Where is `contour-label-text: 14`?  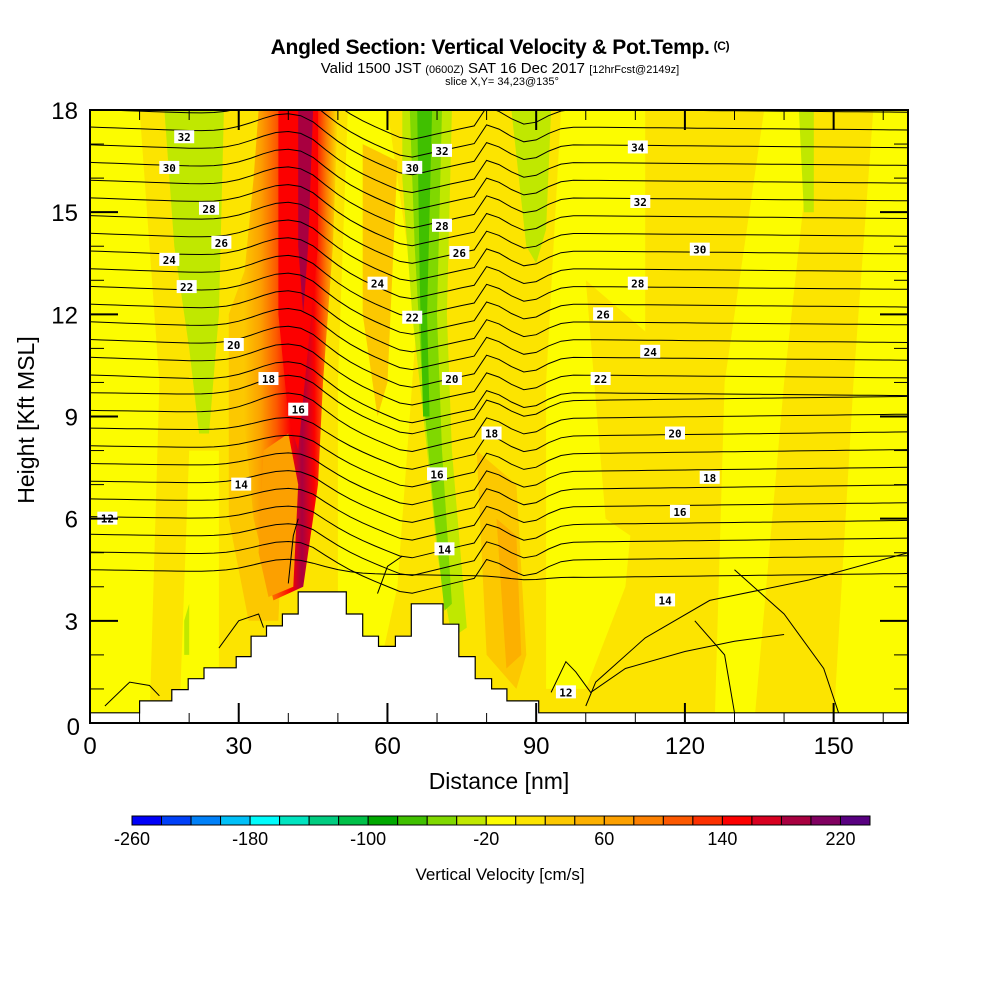
contour-label-text: 14 is located at coordinates (242, 485).